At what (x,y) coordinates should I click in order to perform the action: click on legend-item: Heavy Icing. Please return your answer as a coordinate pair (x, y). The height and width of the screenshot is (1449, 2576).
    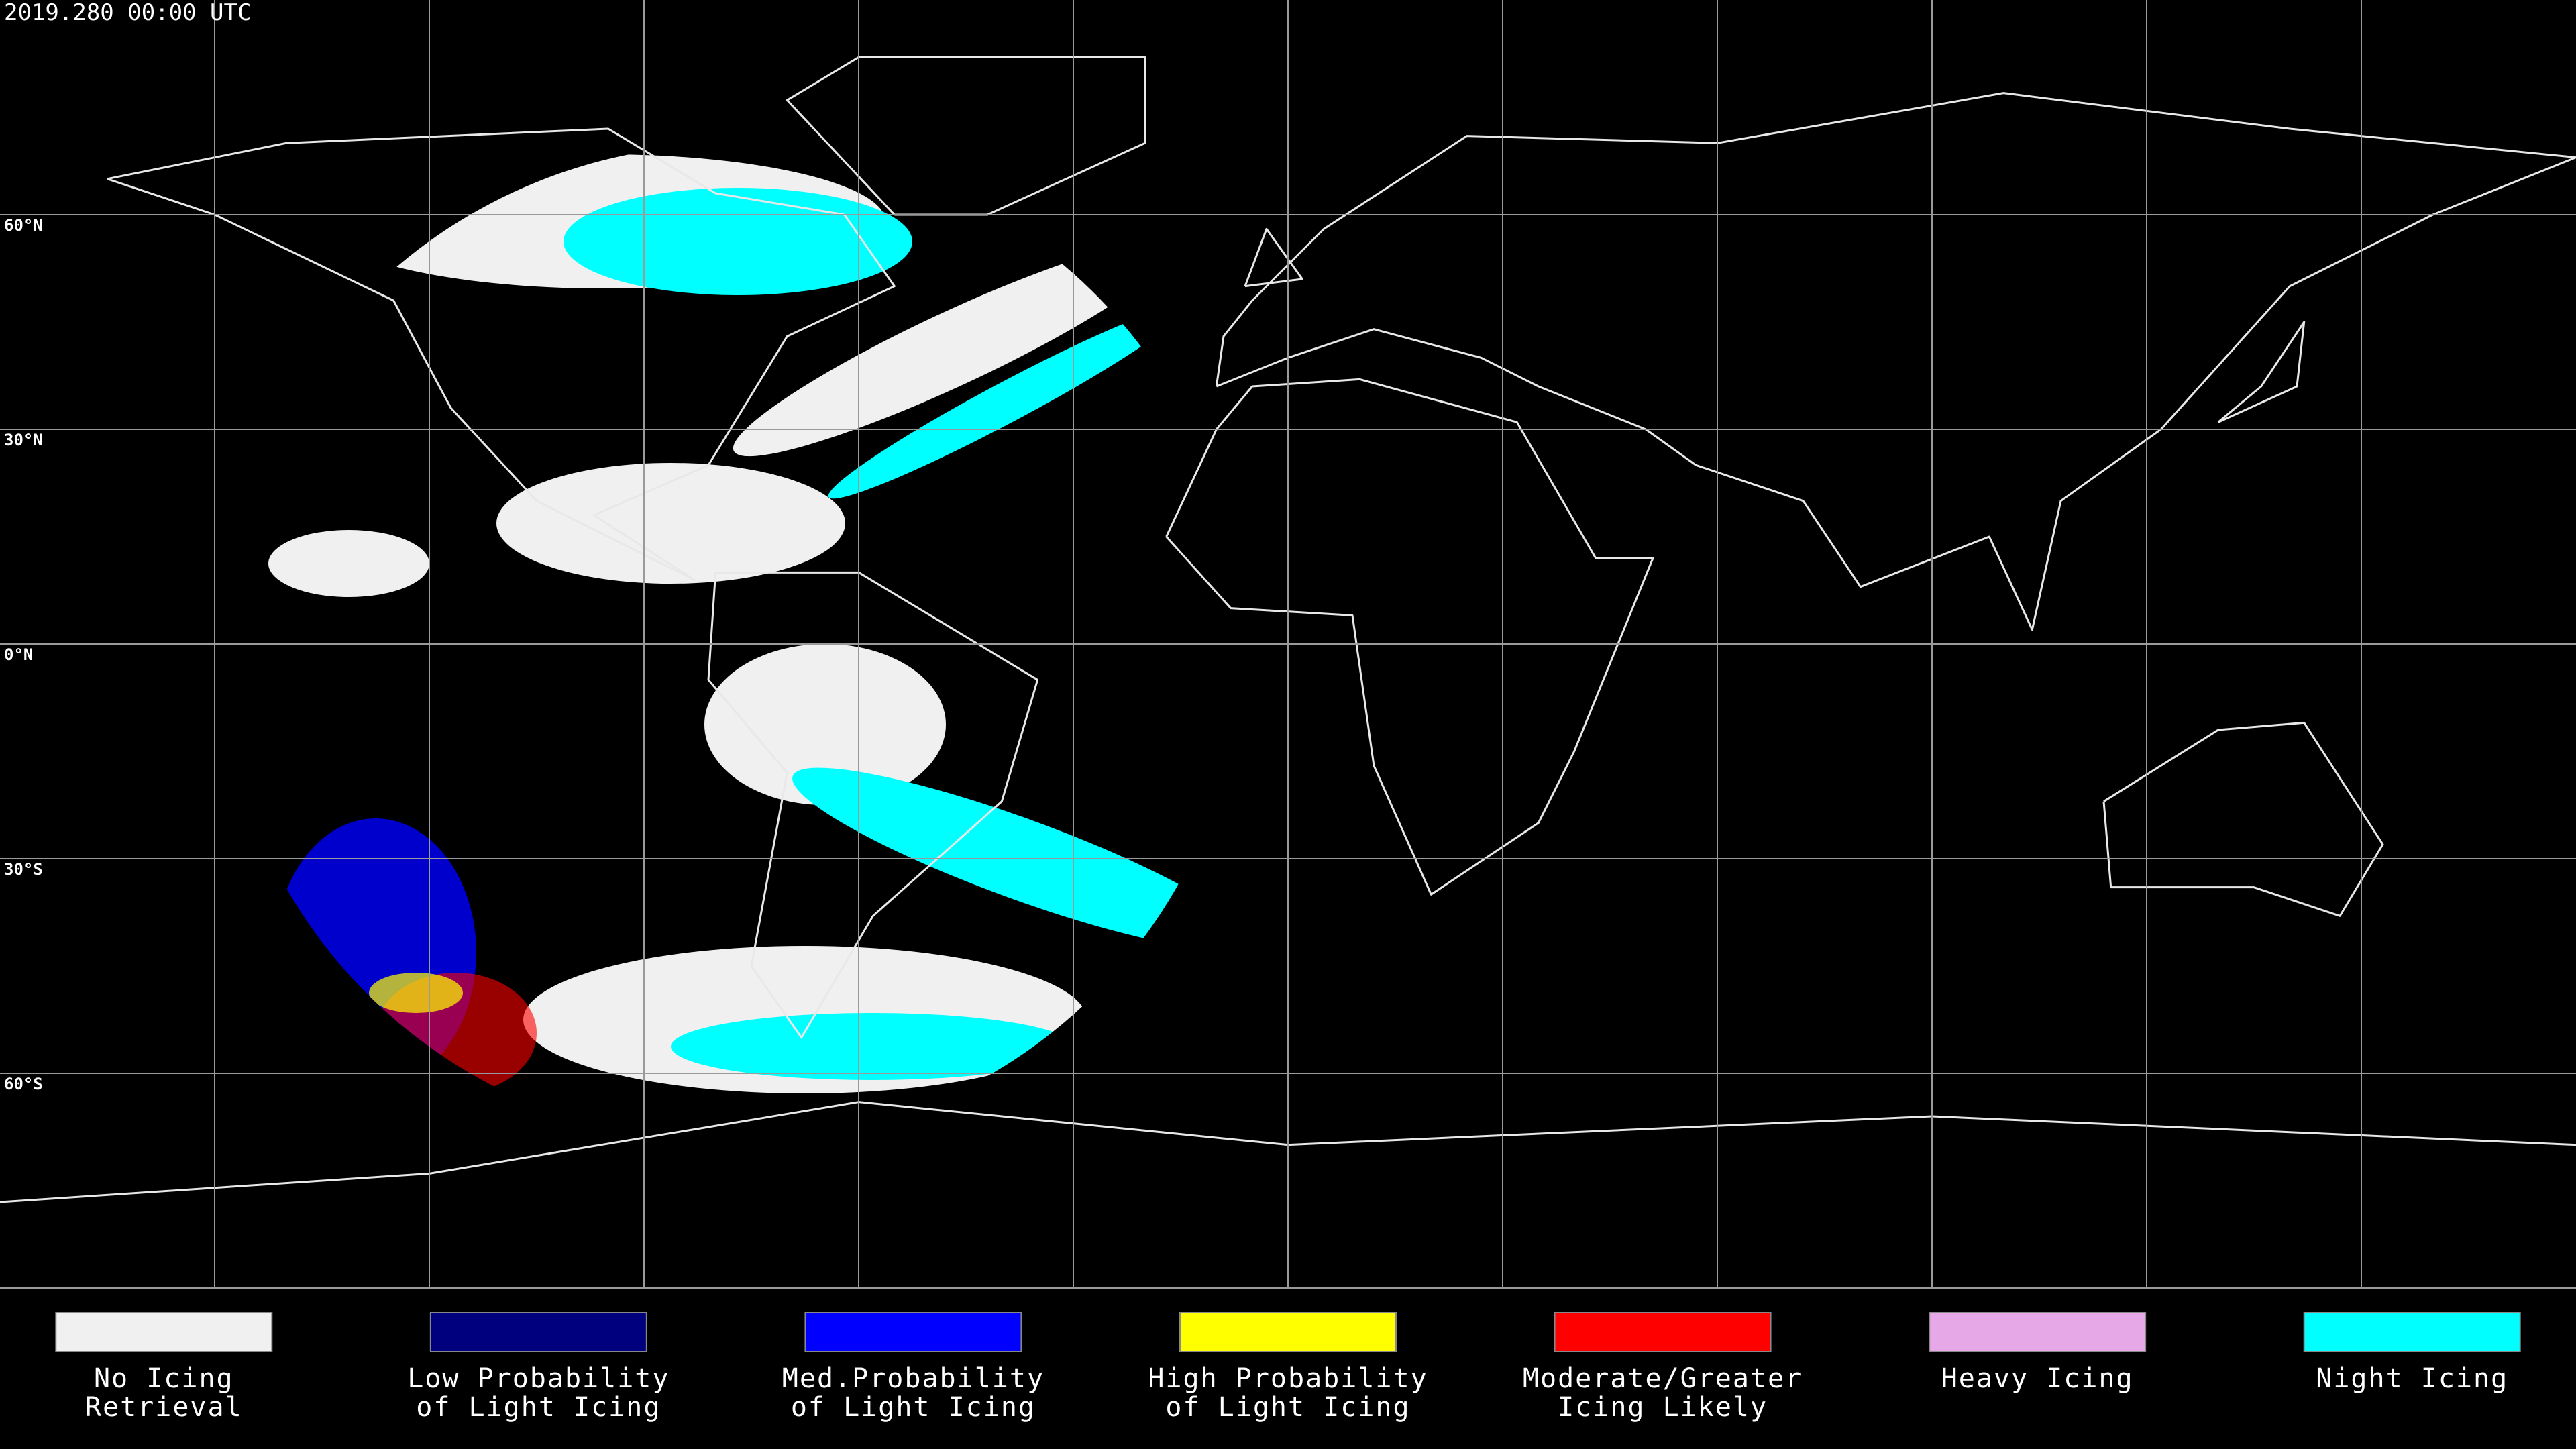
    Looking at the image, I should click on (2038, 1353).